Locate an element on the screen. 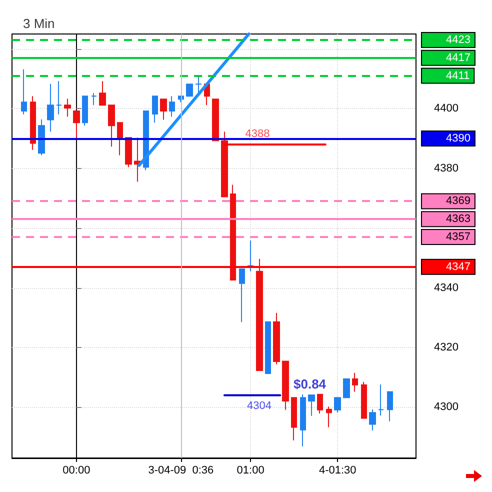 The height and width of the screenshot is (492, 492). ref-line-label: 4369 is located at coordinates (458, 201).